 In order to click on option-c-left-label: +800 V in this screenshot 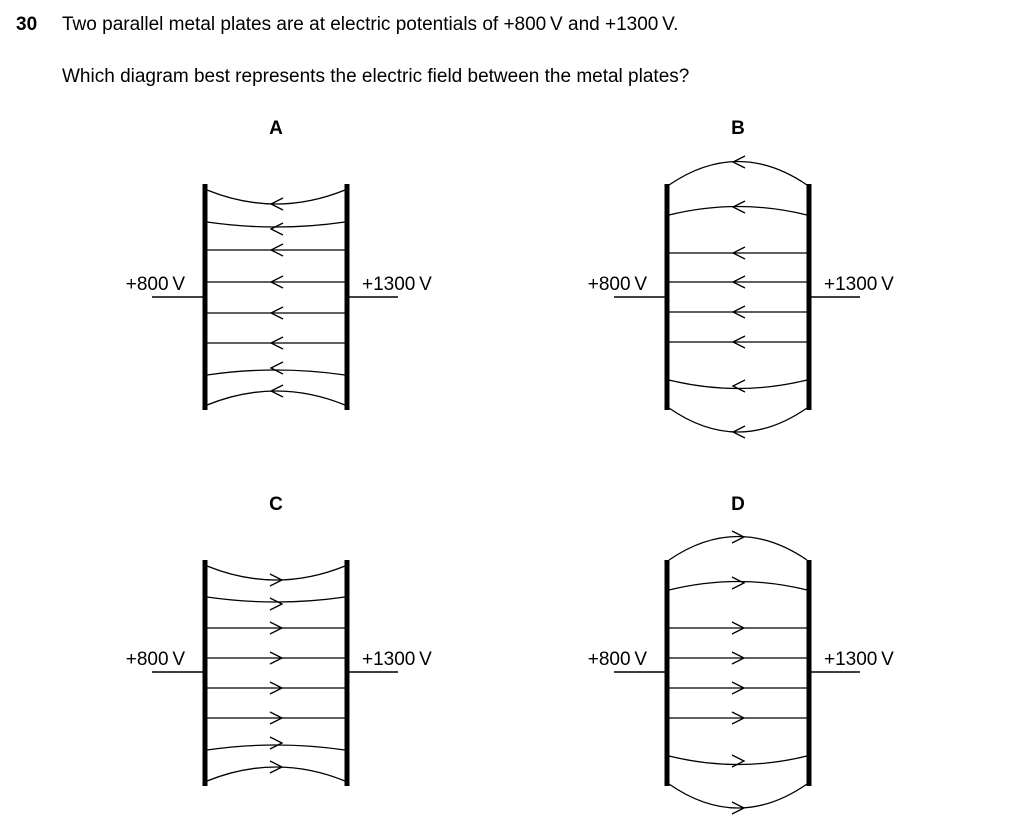, I will do `click(156, 659)`.